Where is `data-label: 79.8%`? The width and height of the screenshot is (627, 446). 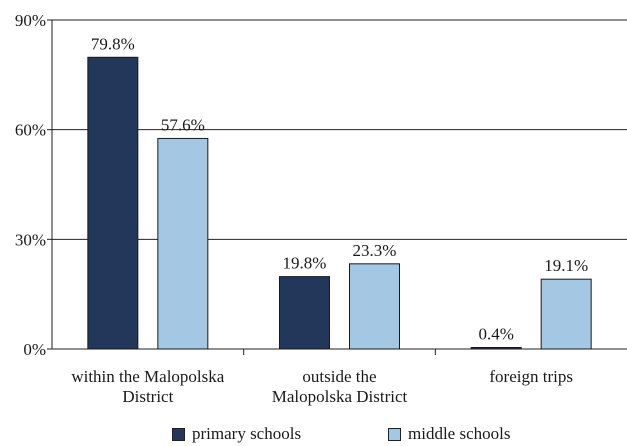
data-label: 79.8% is located at coordinates (113, 43).